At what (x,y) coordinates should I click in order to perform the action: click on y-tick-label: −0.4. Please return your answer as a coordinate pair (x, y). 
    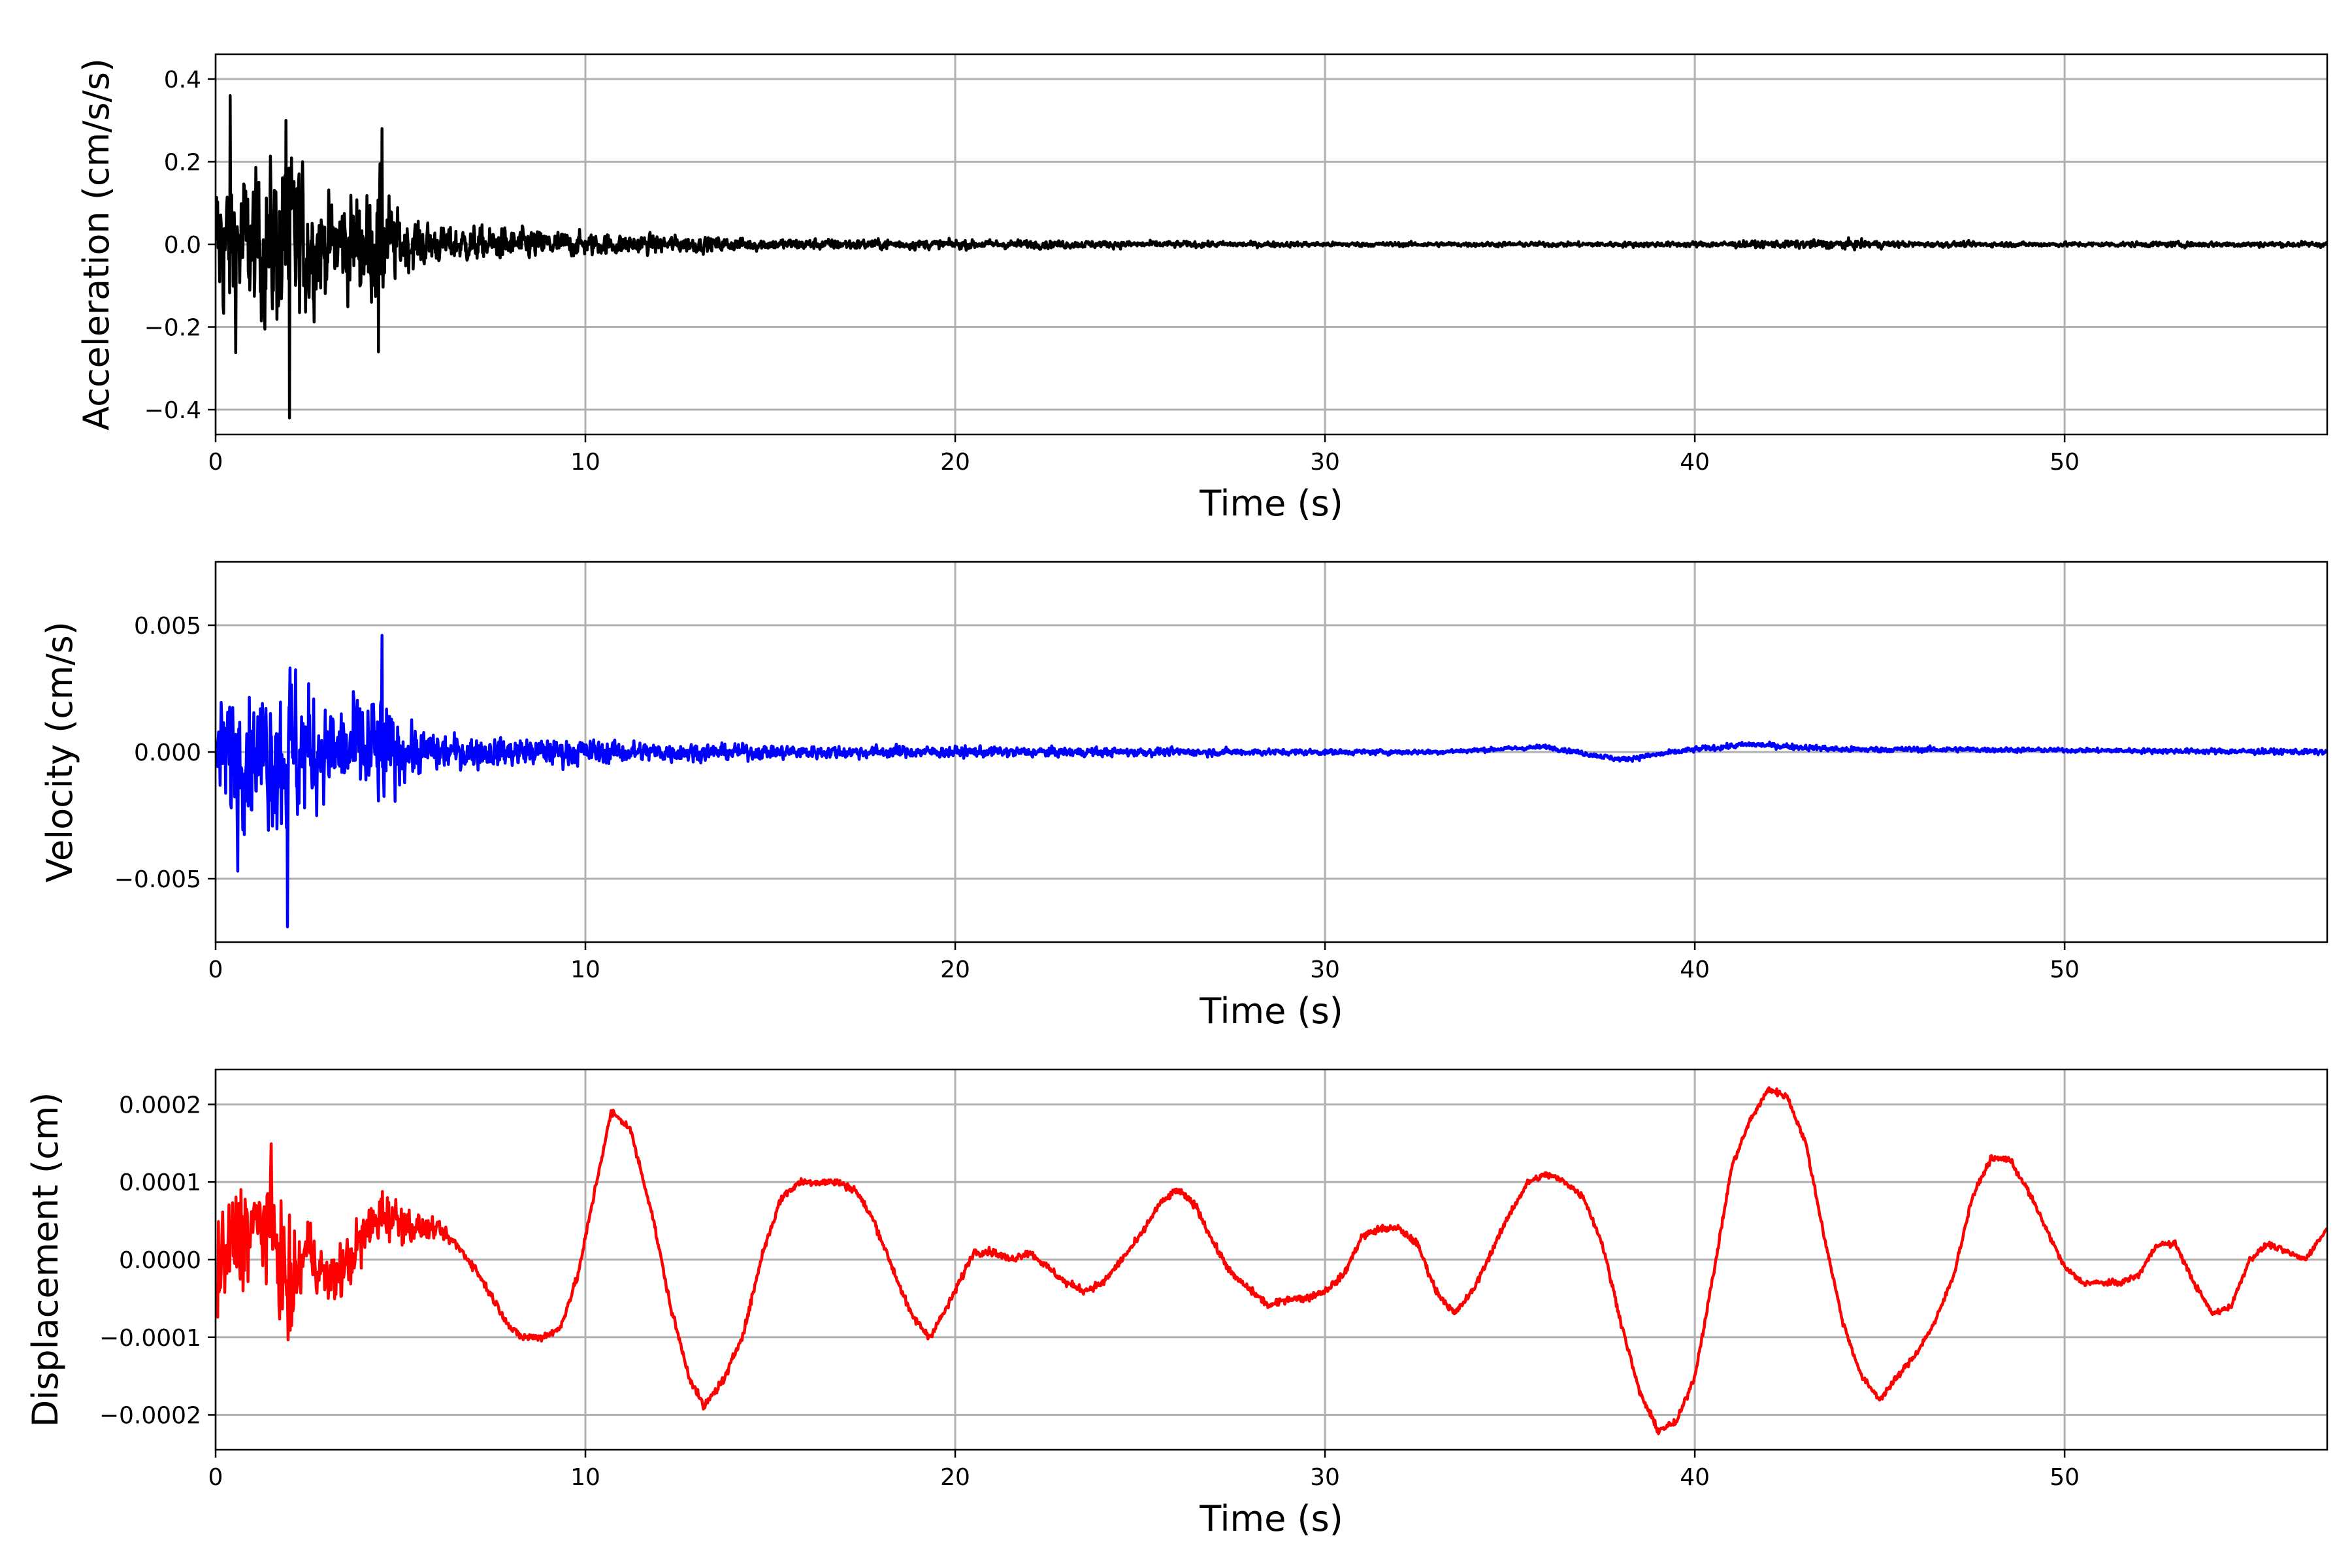
    Looking at the image, I should click on (172, 410).